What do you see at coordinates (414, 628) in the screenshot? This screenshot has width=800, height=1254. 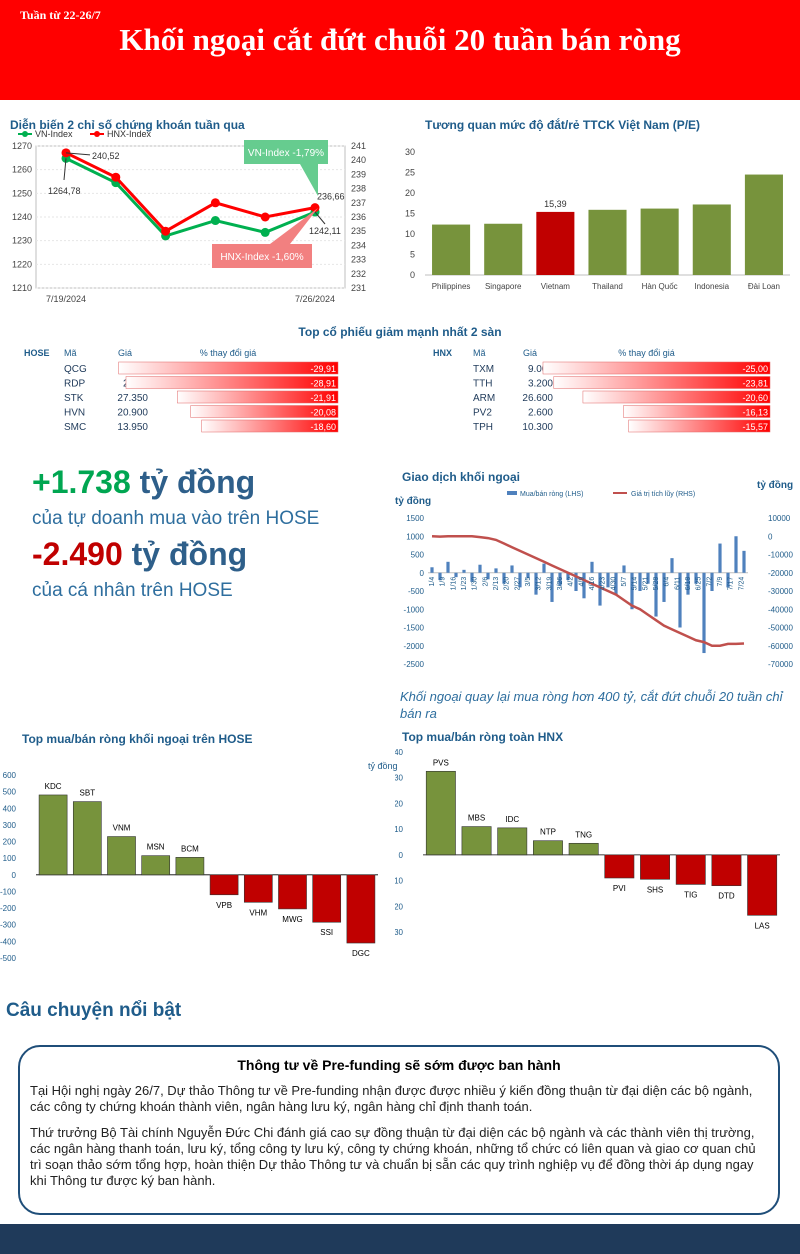 I see `y-tick-left: -1500` at bounding box center [414, 628].